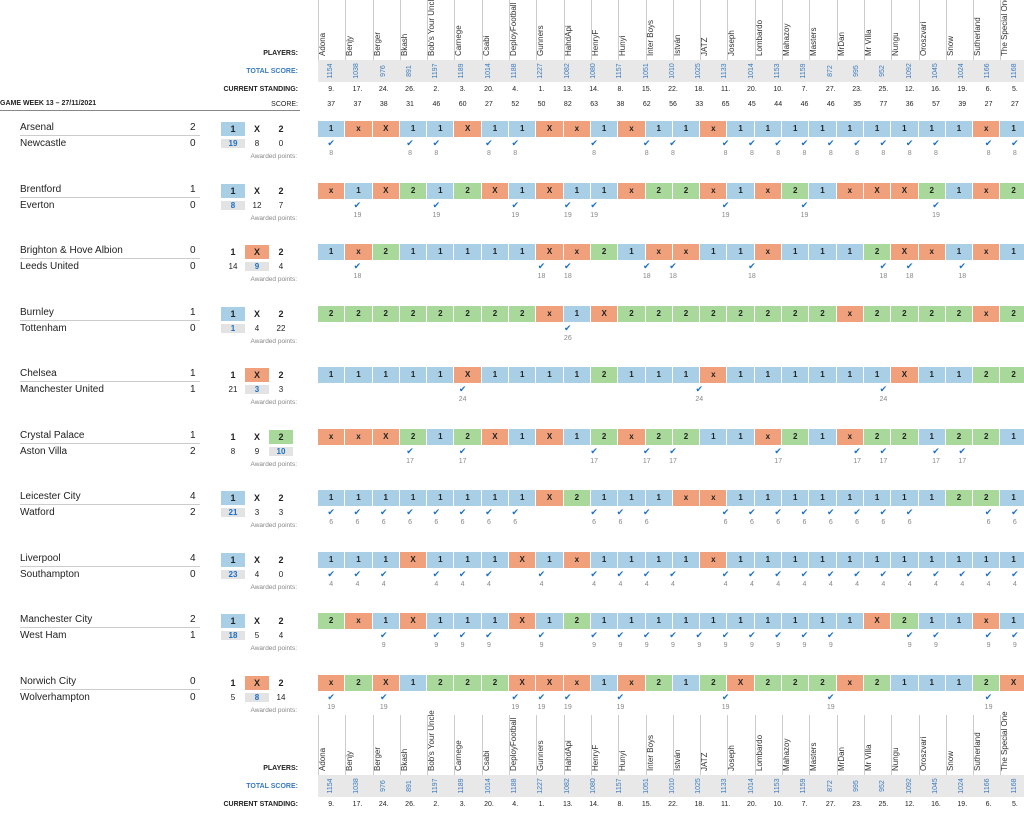 The width and height of the screenshot is (1024, 815). What do you see at coordinates (804, 89) in the screenshot?
I see `standing-cell: 7.` at bounding box center [804, 89].